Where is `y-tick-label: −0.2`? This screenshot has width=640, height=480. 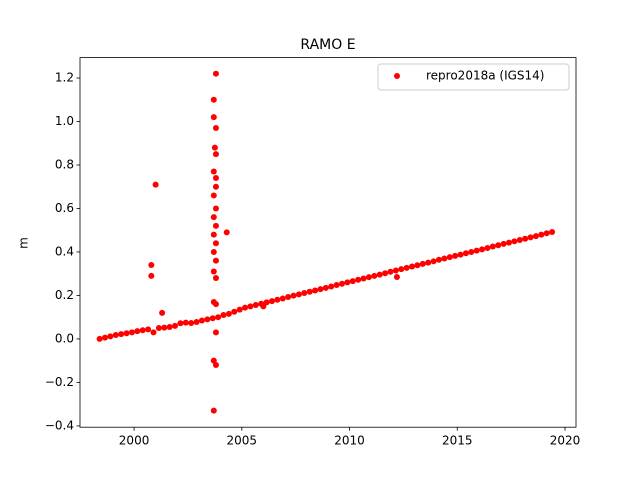
y-tick-label: −0.2 is located at coordinates (59, 382).